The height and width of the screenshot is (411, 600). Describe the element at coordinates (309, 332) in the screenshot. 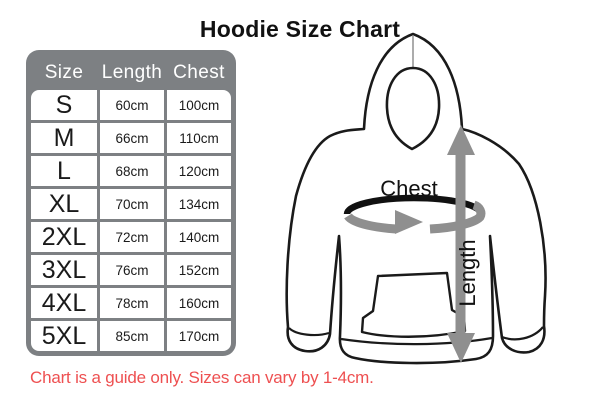

I see `left-cuff-line` at that location.